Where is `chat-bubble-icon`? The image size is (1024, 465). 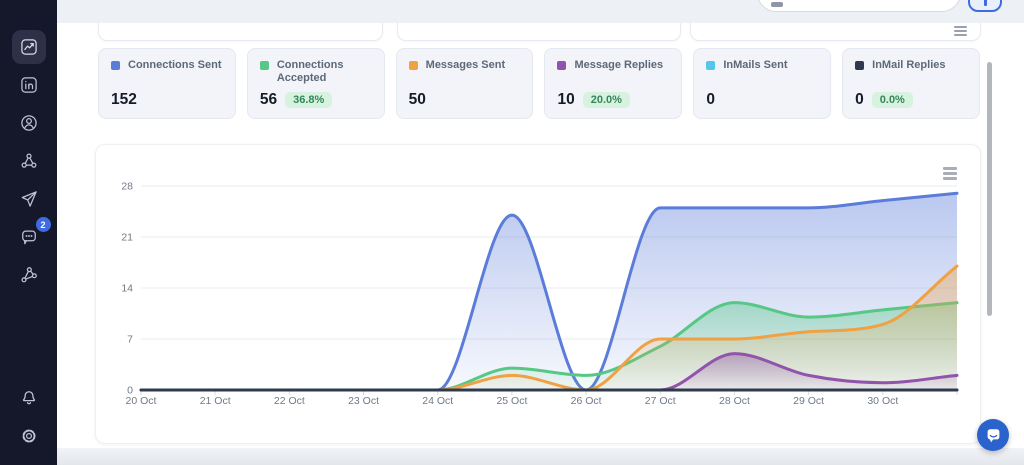
chat-bubble-icon is located at coordinates (28, 237).